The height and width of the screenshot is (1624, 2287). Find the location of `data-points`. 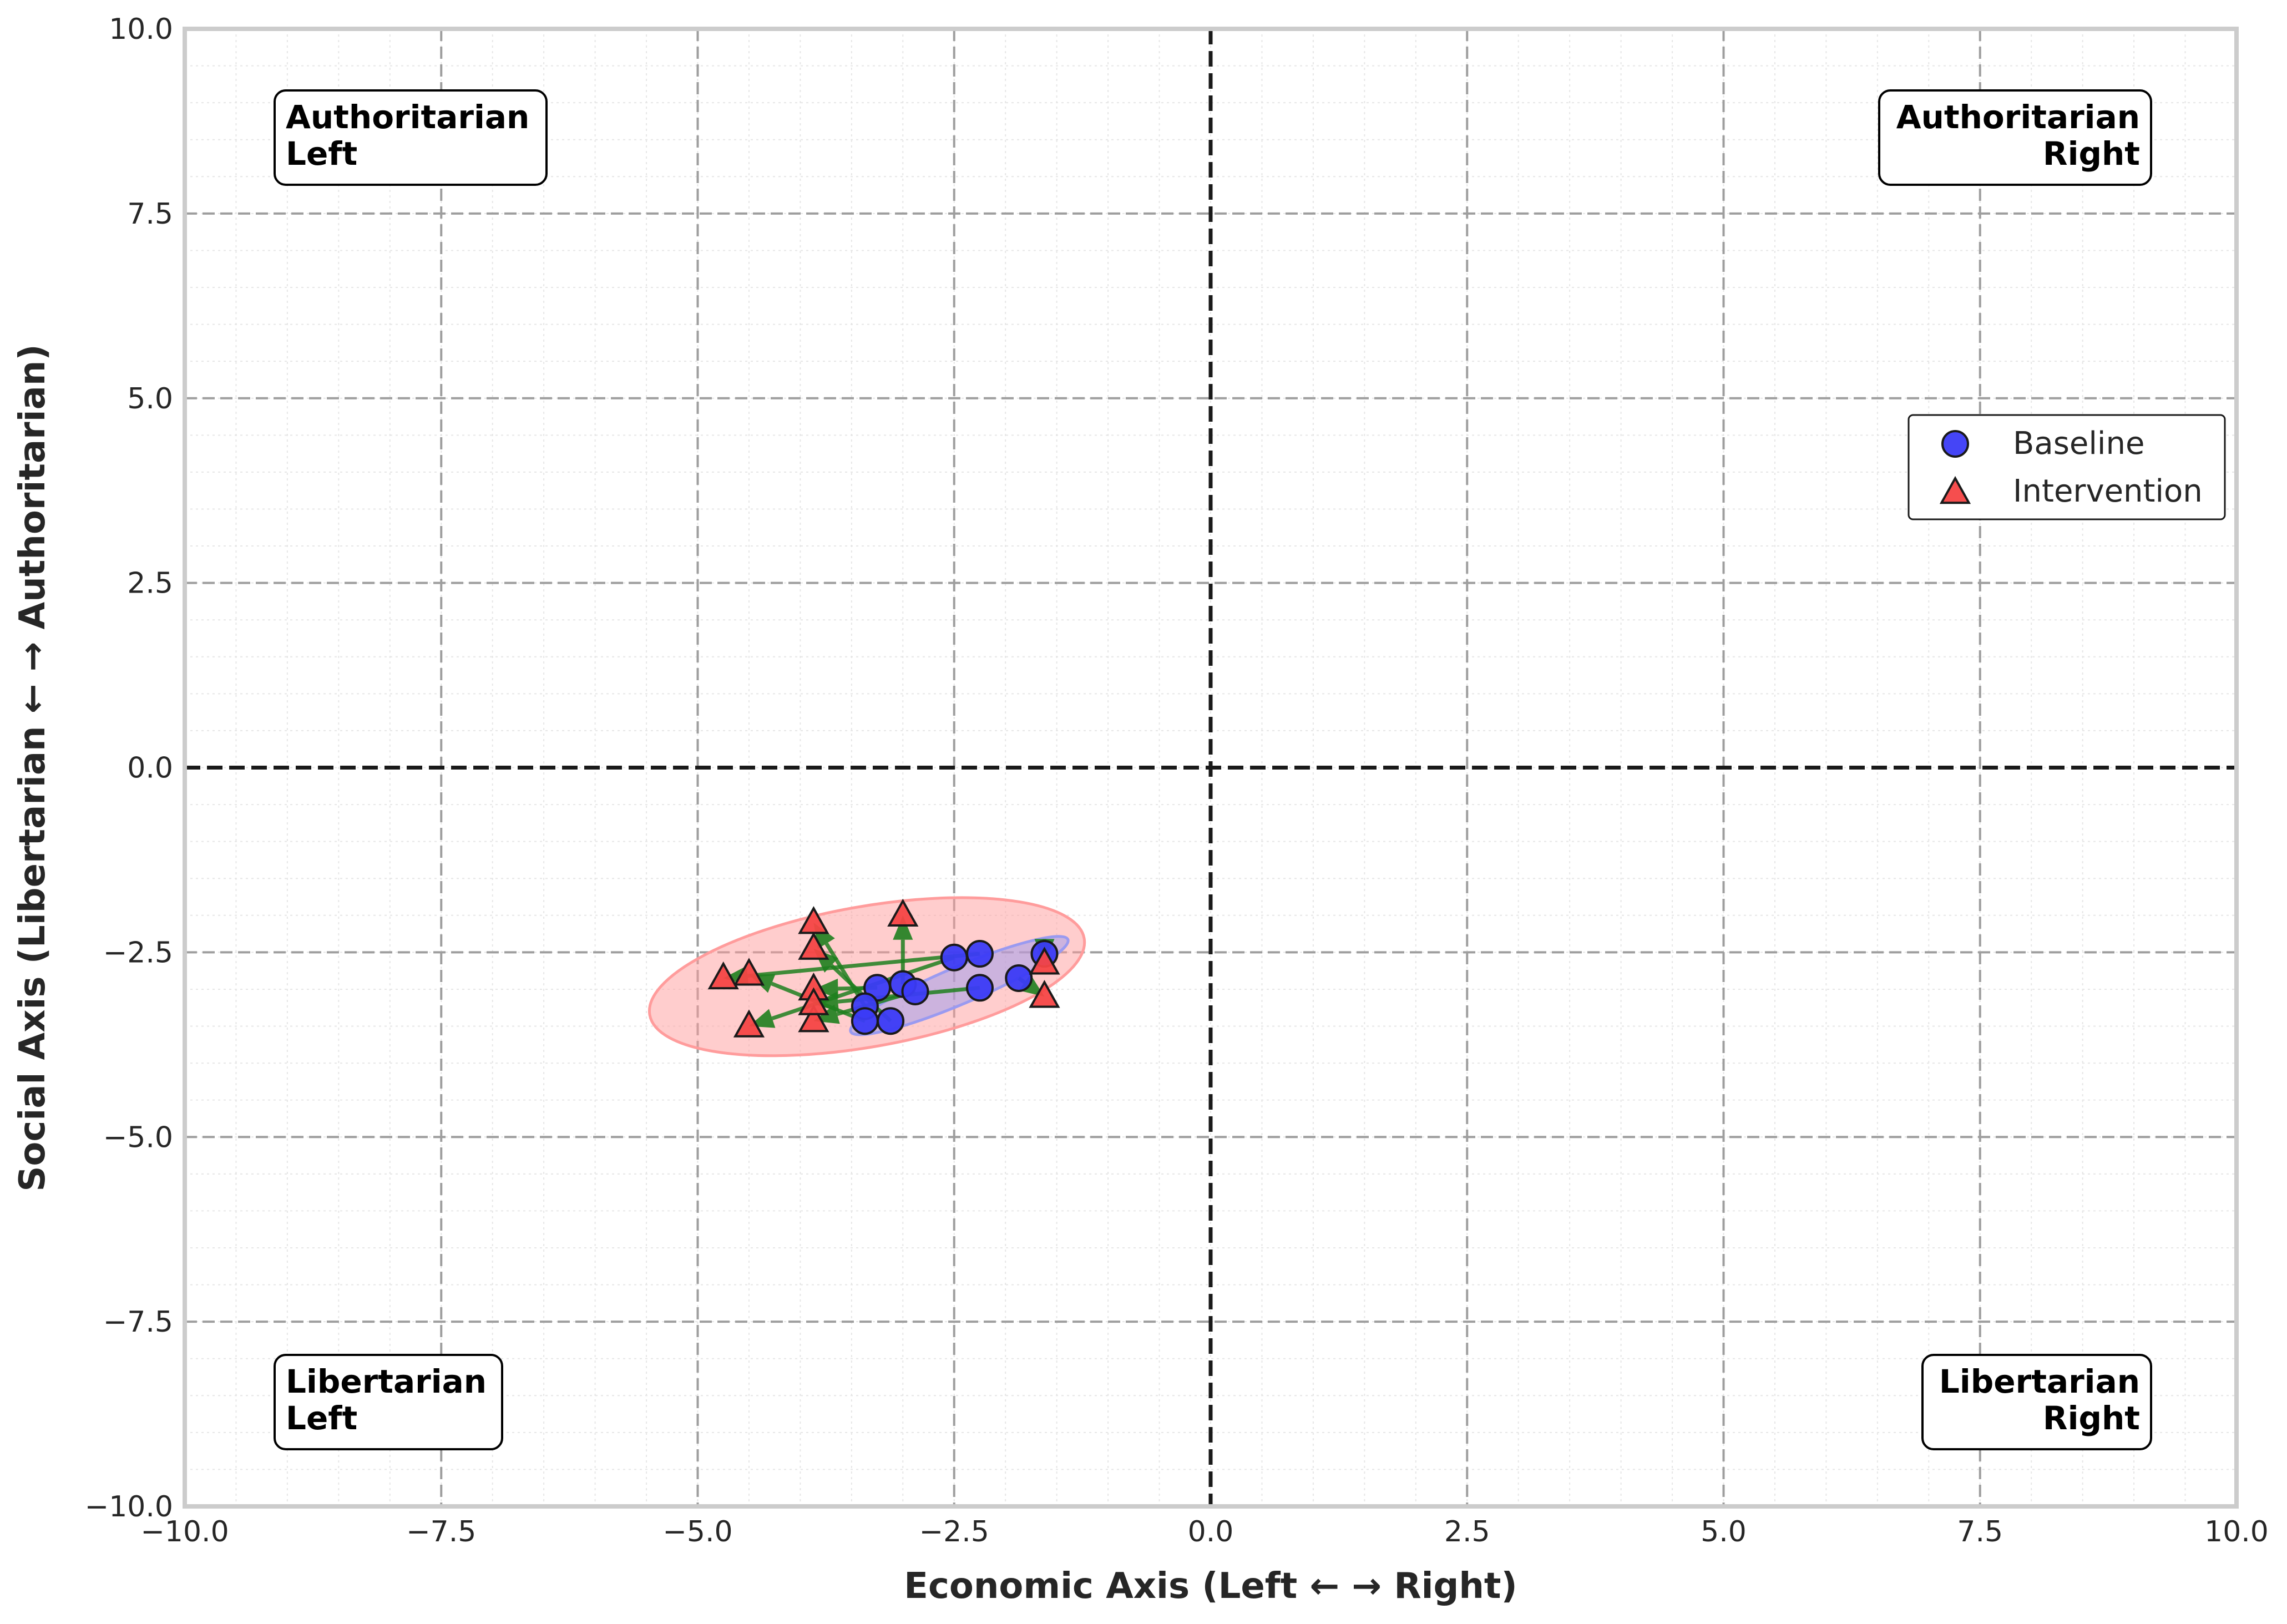

data-points is located at coordinates (883, 968).